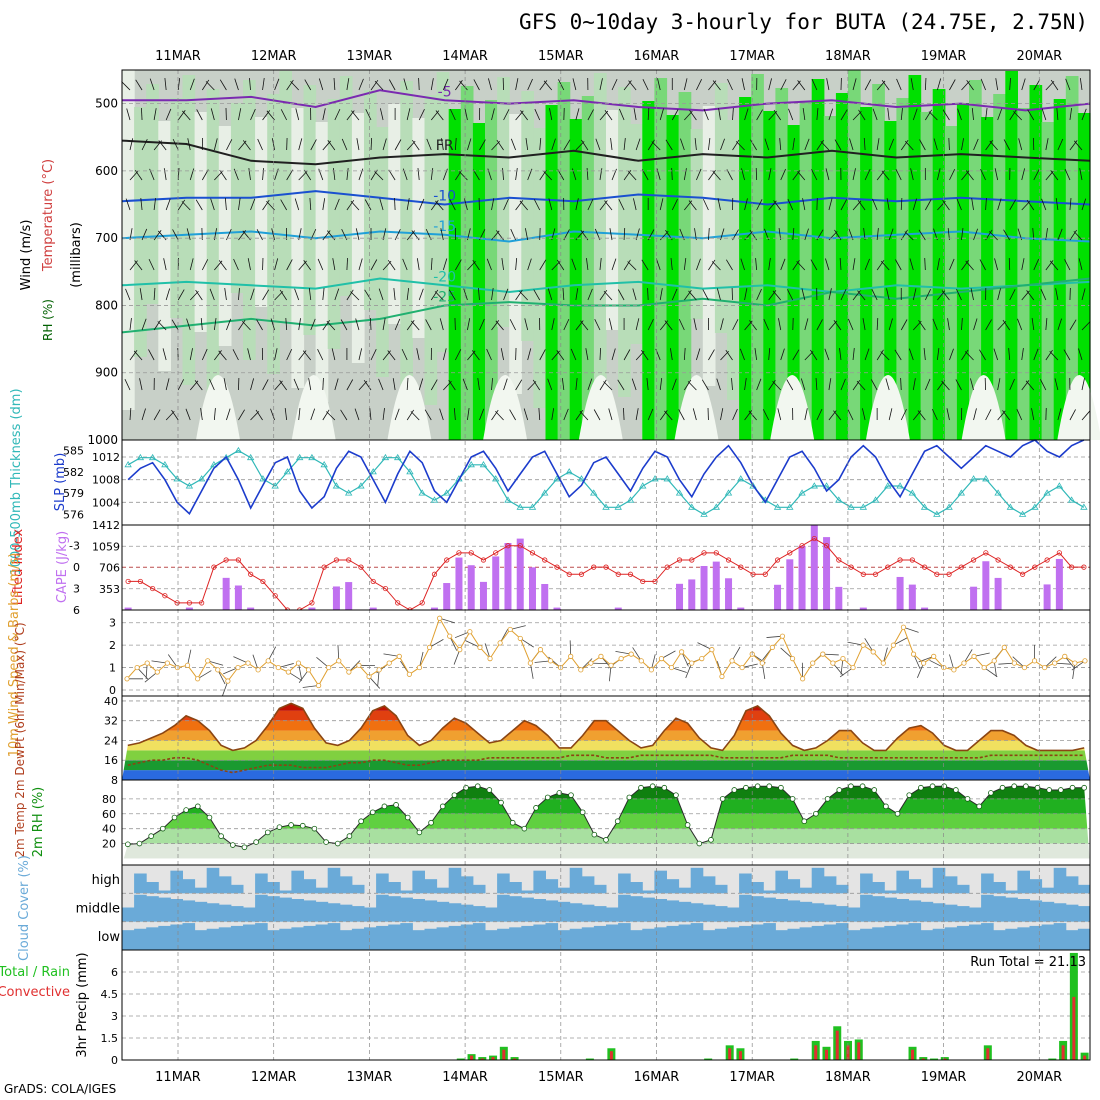 This screenshot has width=1100, height=1100. What do you see at coordinates (600, 407) in the screenshot?
I see `warm-plume` at bounding box center [600, 407].